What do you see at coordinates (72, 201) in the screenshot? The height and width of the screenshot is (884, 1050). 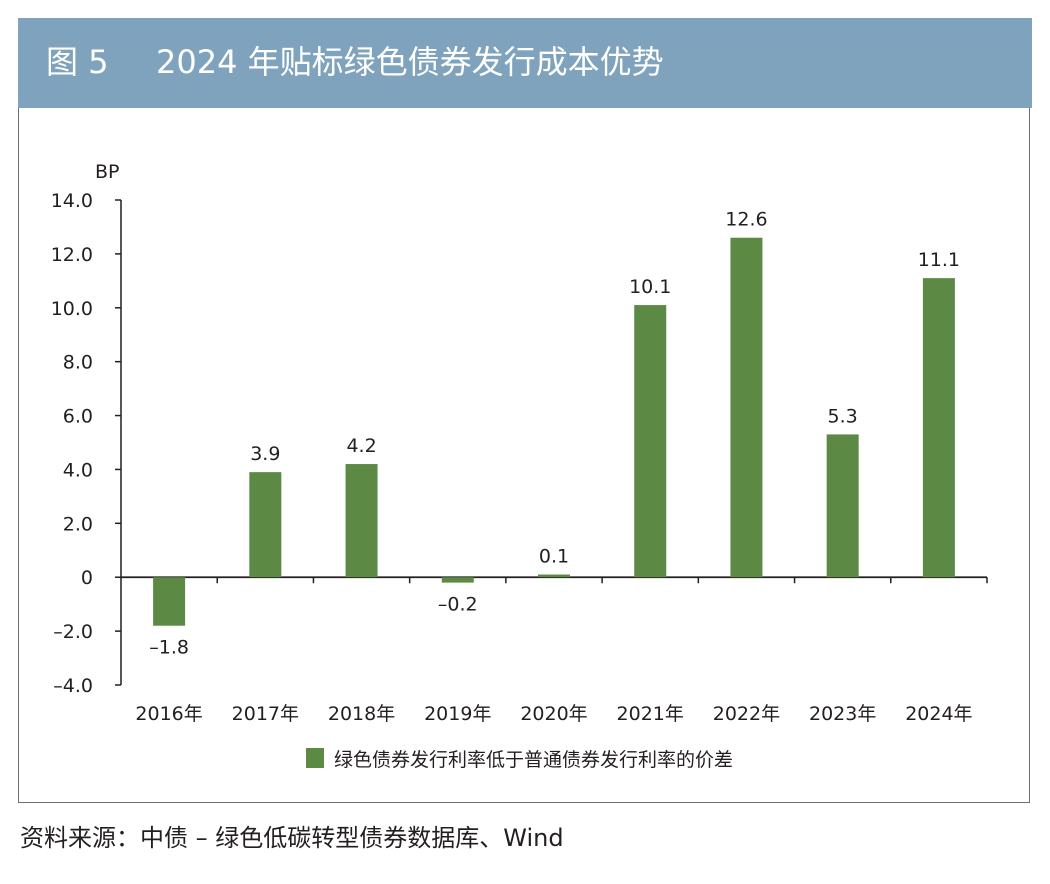 I see `y-tick-label: 14.0` at bounding box center [72, 201].